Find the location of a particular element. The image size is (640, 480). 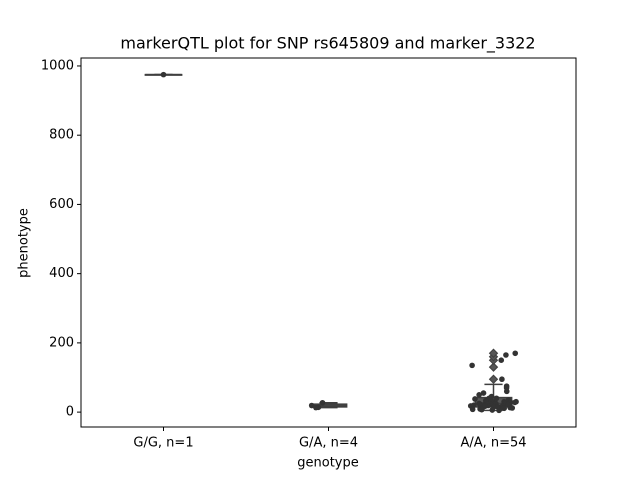

y-tick-label: 400 is located at coordinates (61, 273).